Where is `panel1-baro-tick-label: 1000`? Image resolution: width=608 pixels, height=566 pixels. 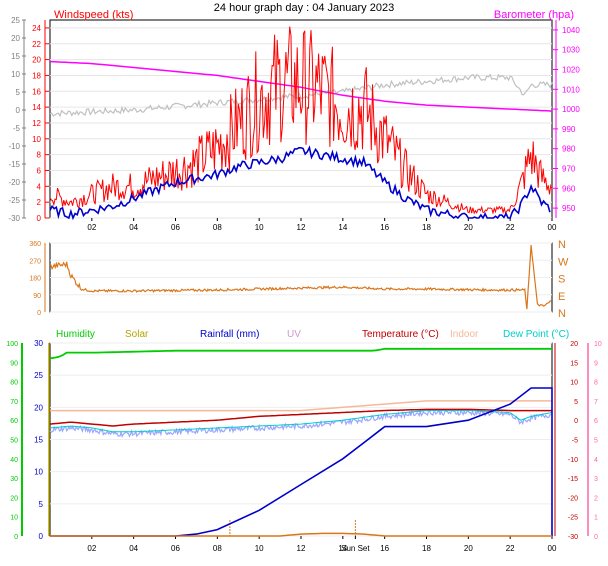 panel1-baro-tick-label: 1000 is located at coordinates (571, 109).